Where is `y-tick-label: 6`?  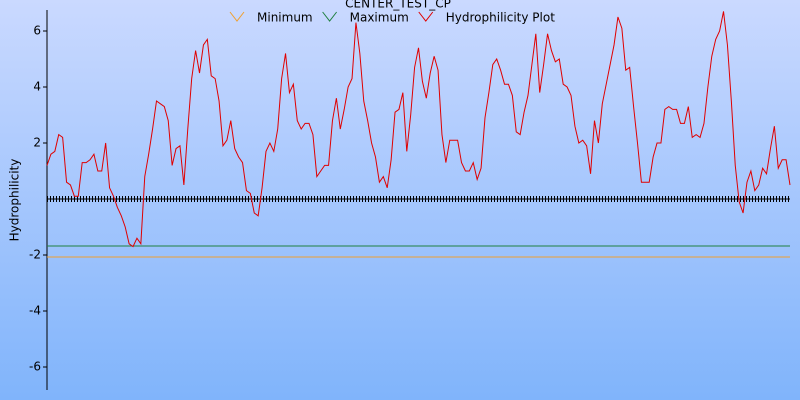
y-tick-label: 6 is located at coordinates (37, 31).